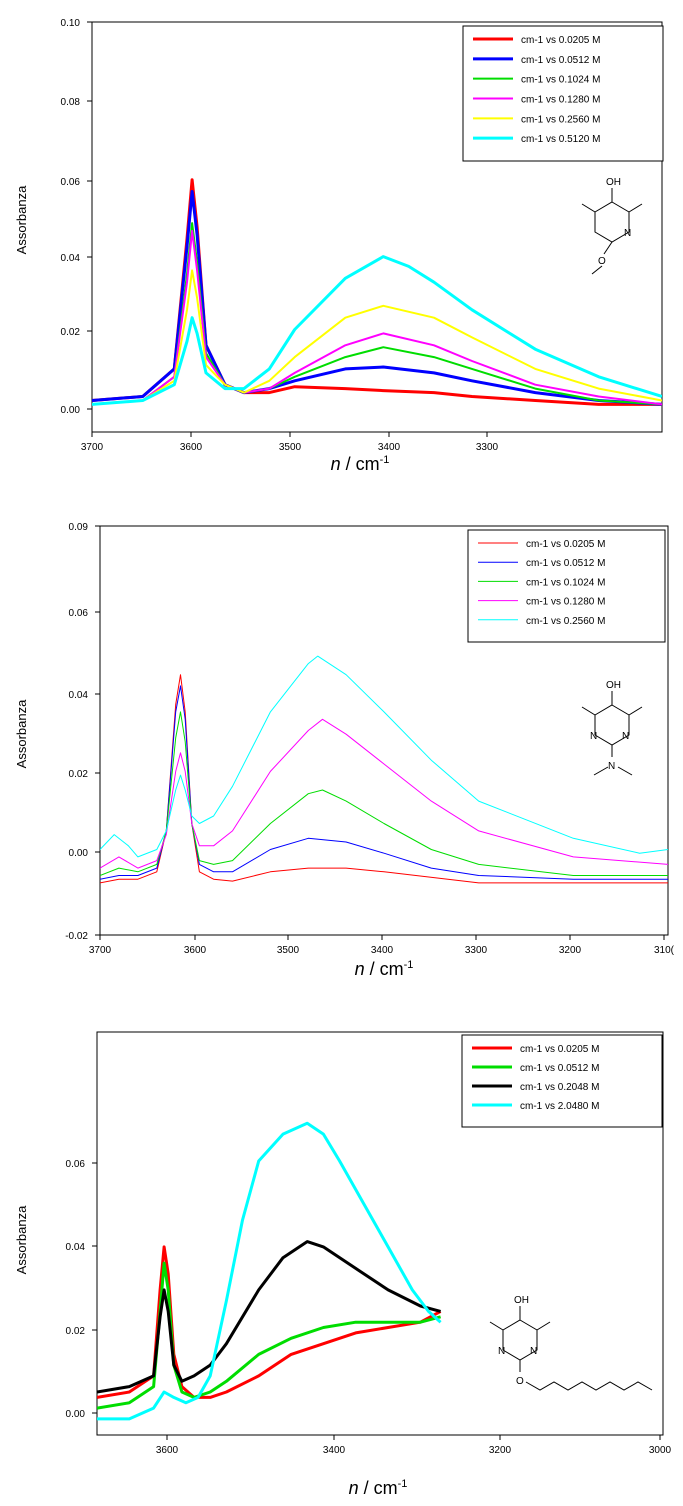  Describe the element at coordinates (560, 119) in the screenshot. I see `legend-label: cm-1 vs 0.2560 M` at that location.